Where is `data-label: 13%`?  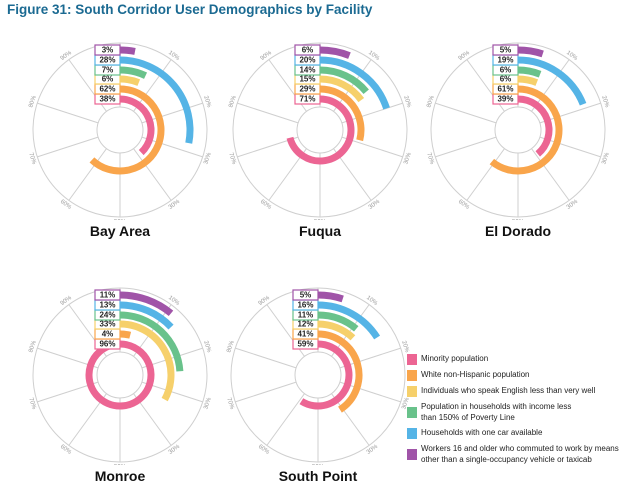
data-label: 13% is located at coordinates (107, 305).